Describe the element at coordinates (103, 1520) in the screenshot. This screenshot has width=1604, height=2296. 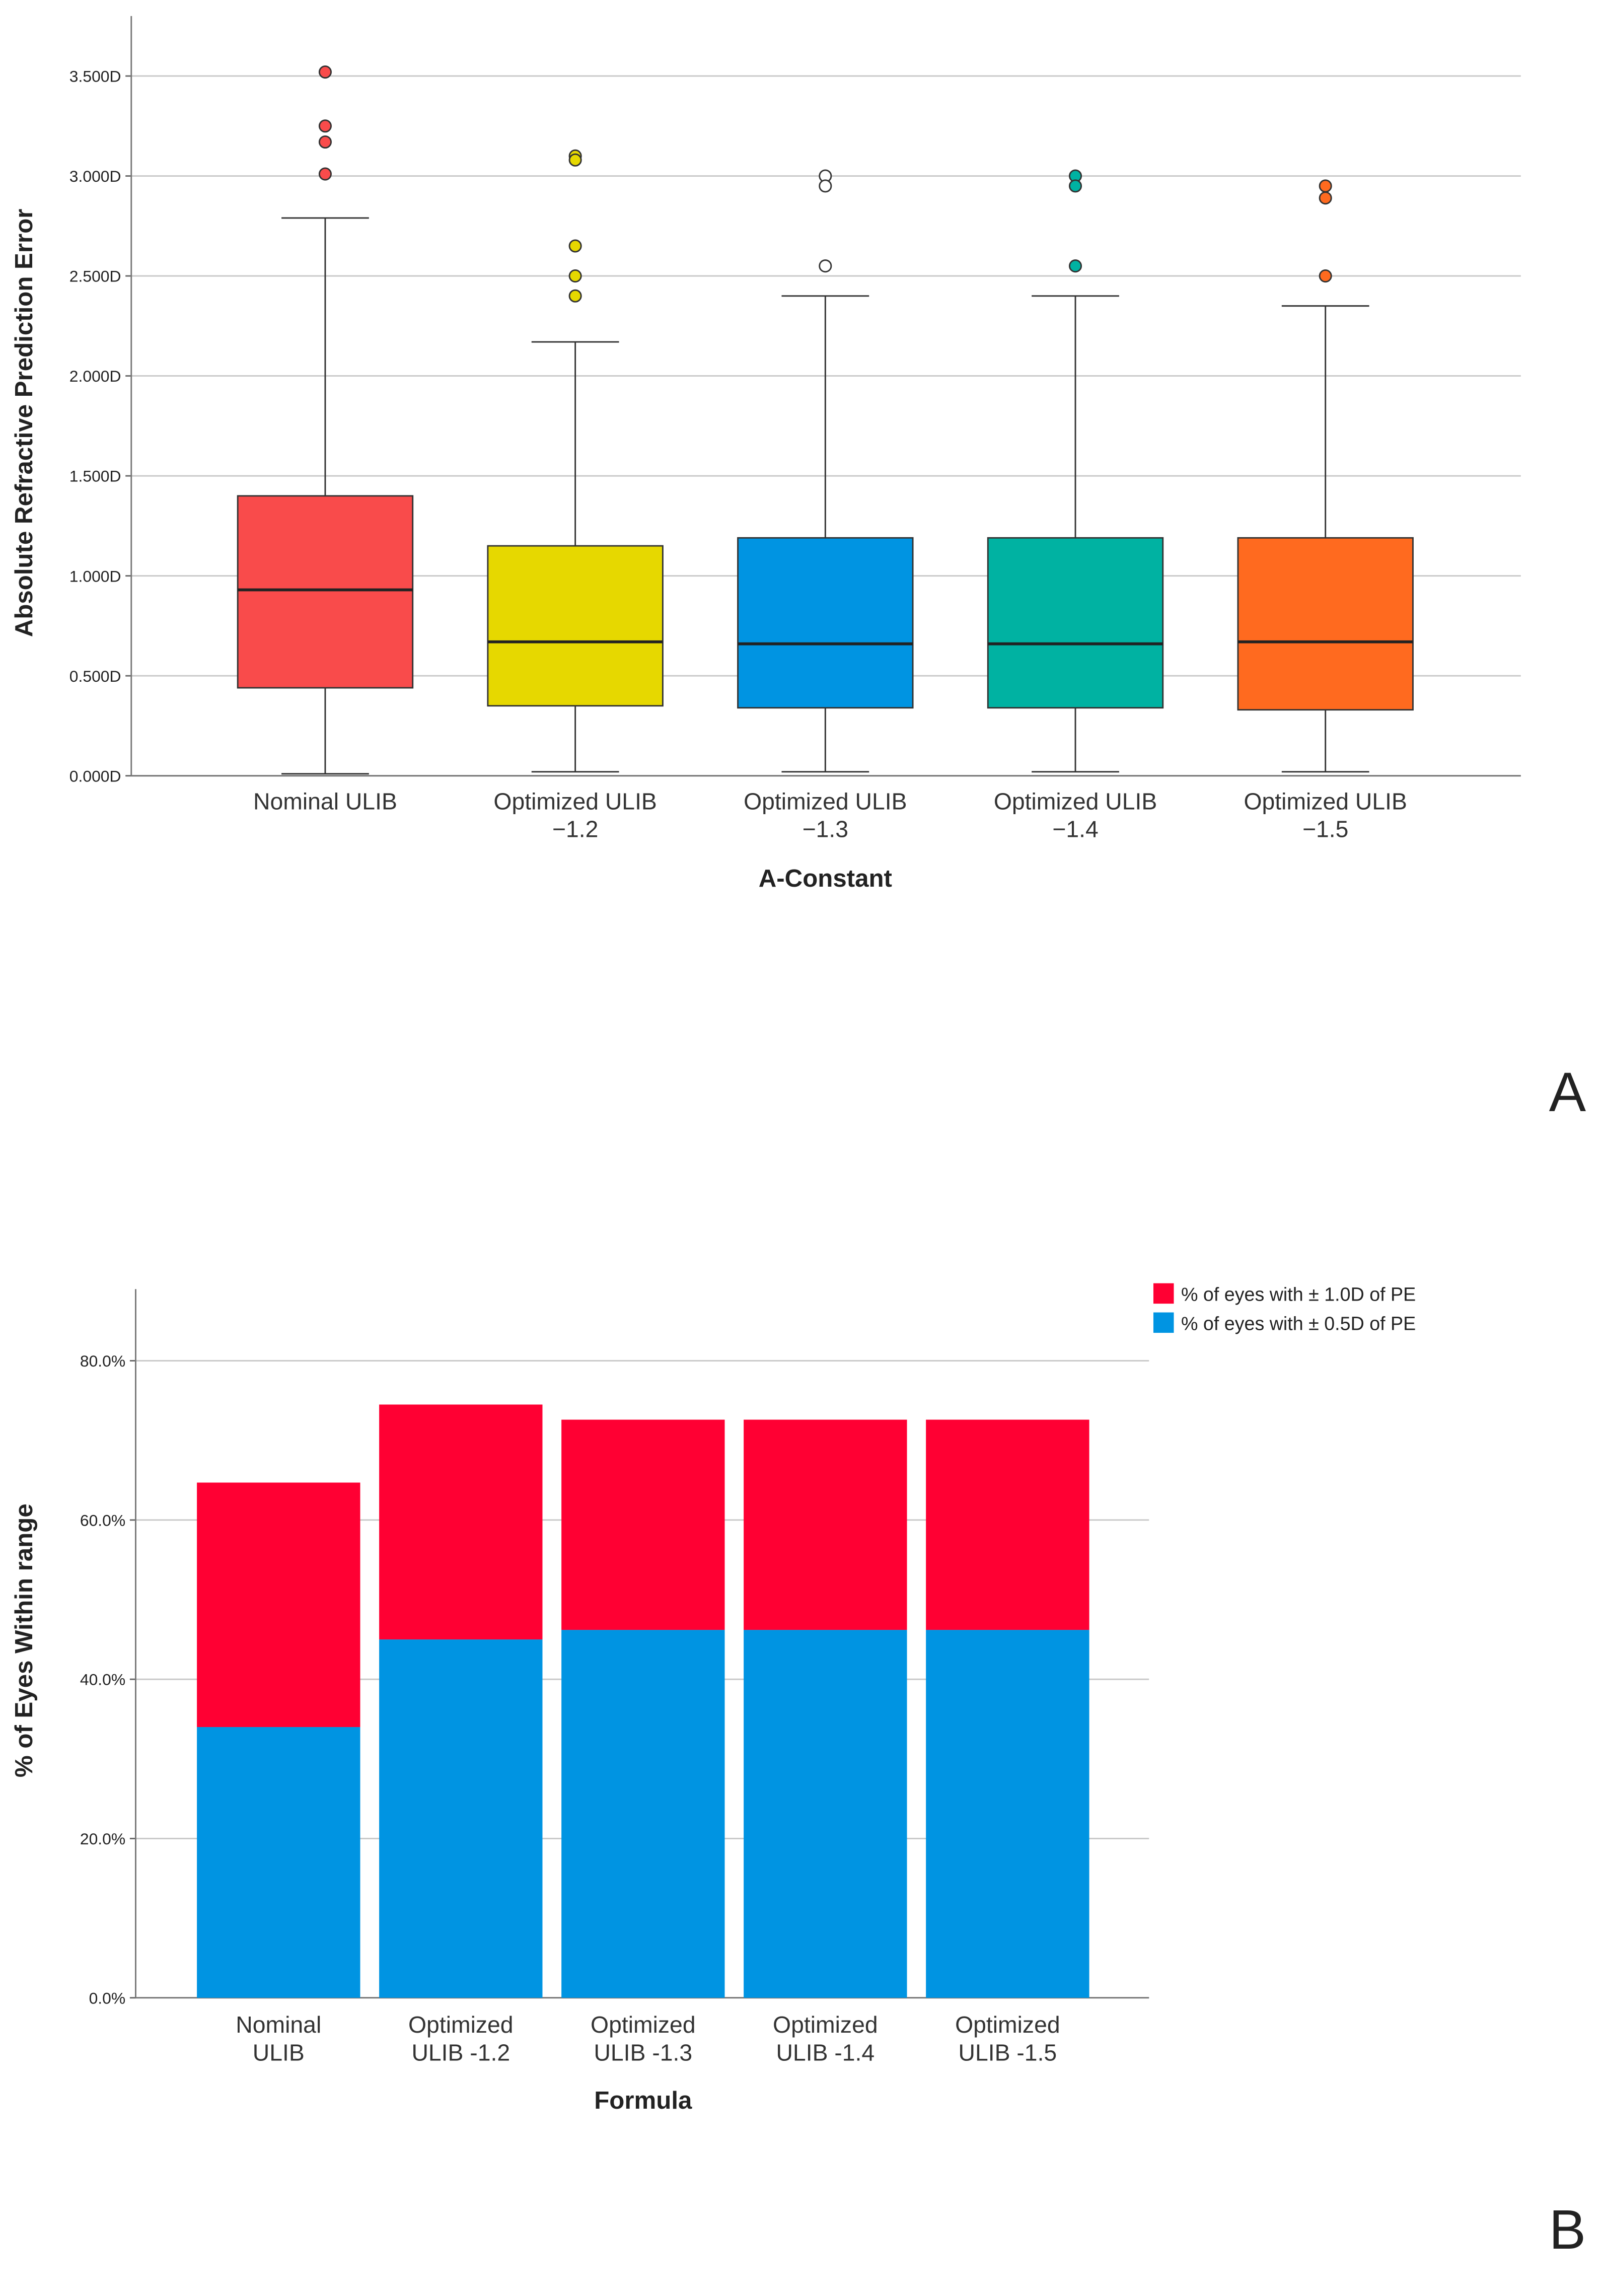
I see `y-tick-label: 60.0%` at that location.